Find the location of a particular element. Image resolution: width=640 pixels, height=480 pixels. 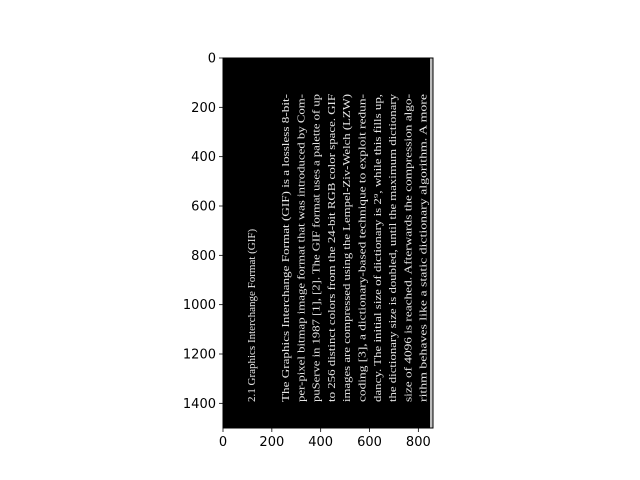

x-tick-label: 0 is located at coordinates (223, 442).